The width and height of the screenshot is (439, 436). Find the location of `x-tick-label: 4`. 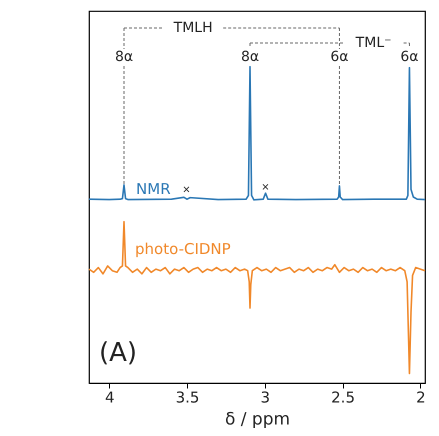

x-tick-label: 4 is located at coordinates (109, 397).